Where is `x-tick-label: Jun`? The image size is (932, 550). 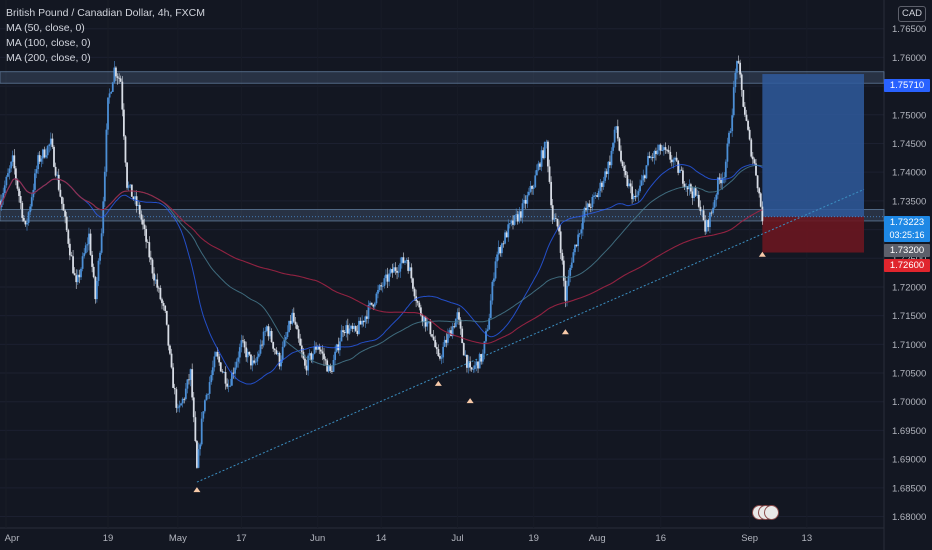 x-tick-label: Jun is located at coordinates (317, 538).